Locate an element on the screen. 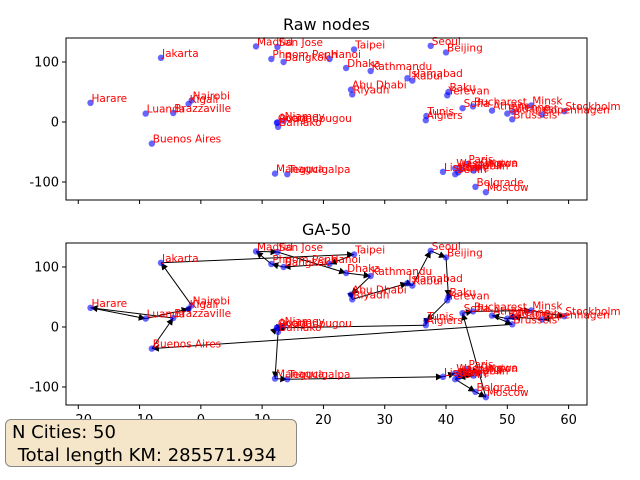 The width and height of the screenshot is (640, 480). route-edge-san-jose-to-dhaka is located at coordinates (312, 263).